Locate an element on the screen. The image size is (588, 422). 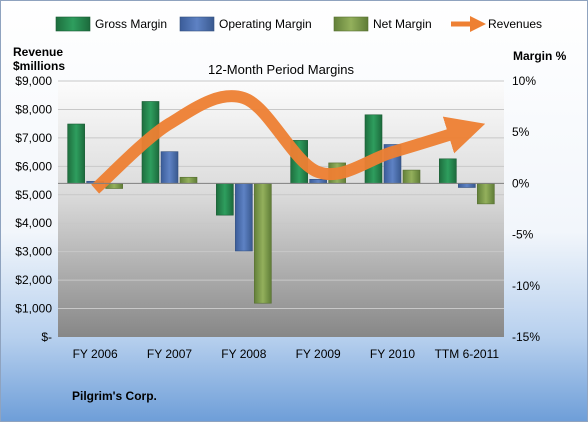
legend-swatch-net-margin is located at coordinates (351, 24).